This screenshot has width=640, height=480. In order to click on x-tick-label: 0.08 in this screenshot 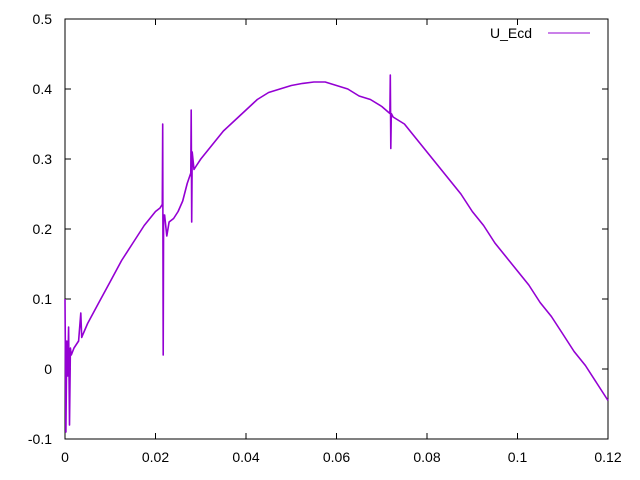, I will do `click(426, 457)`.